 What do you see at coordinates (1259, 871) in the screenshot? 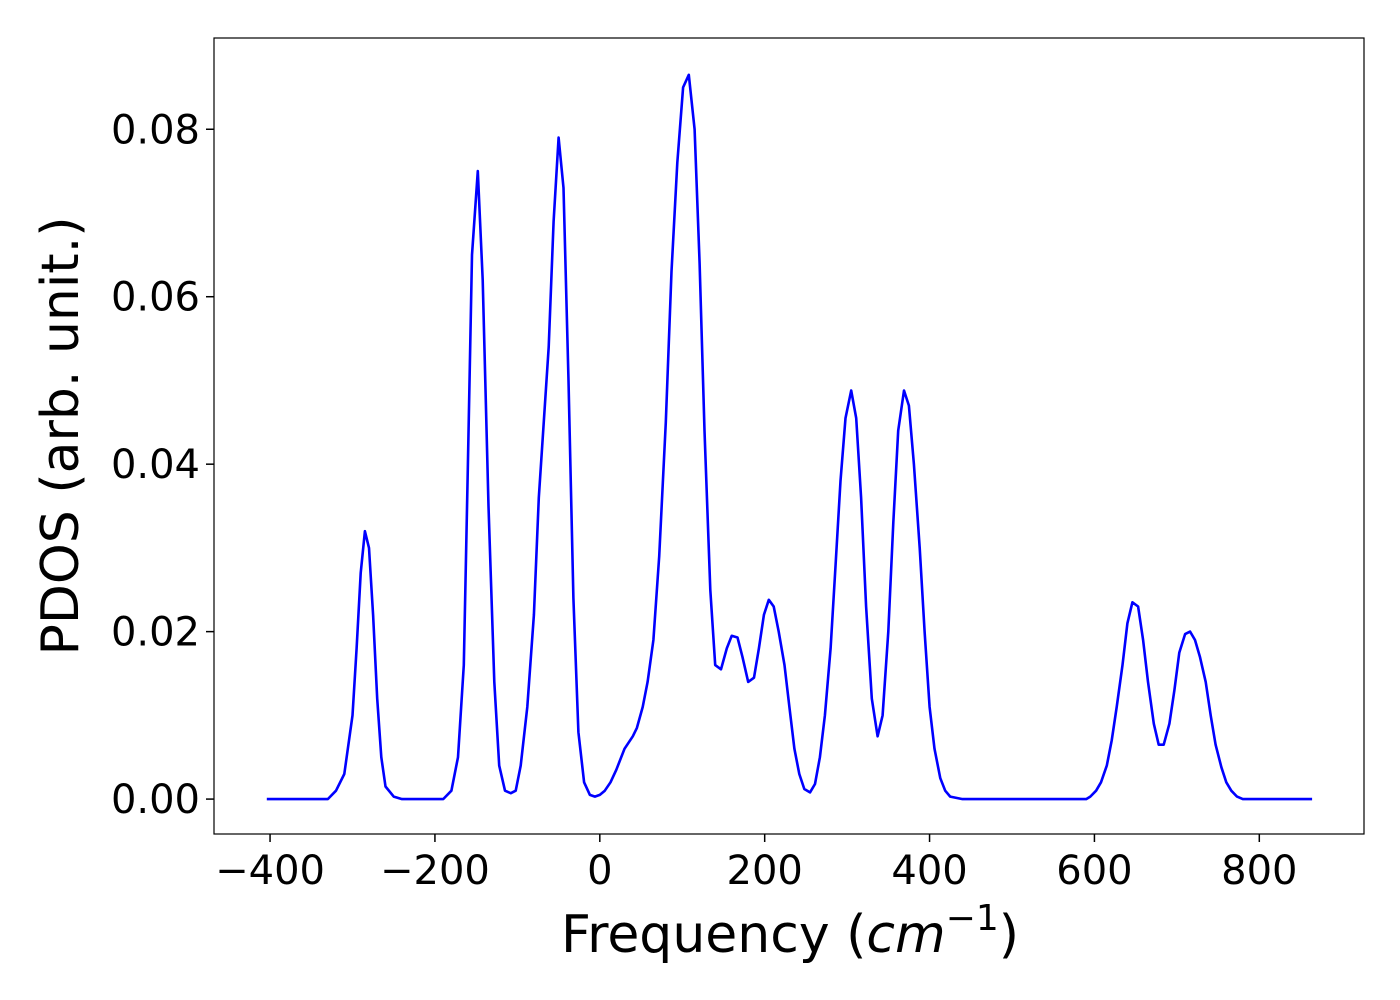
I see `x-tick-label: 800` at bounding box center [1259, 871].